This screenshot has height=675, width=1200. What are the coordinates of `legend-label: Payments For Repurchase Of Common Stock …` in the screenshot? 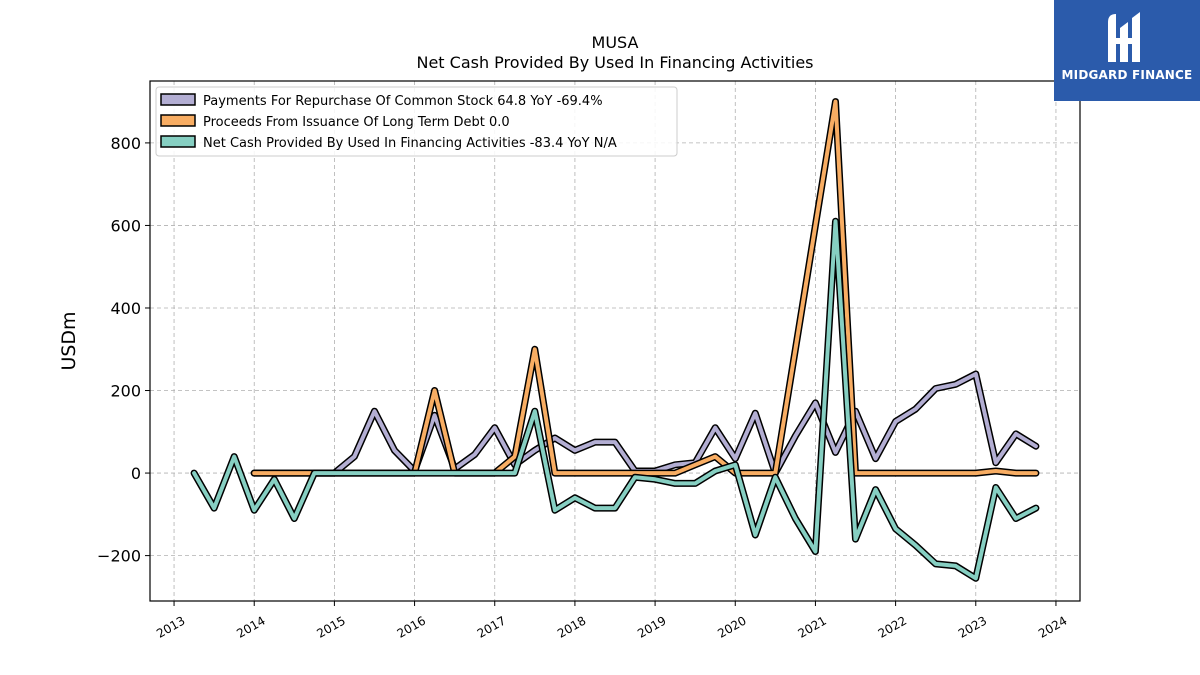 It's located at (403, 101).